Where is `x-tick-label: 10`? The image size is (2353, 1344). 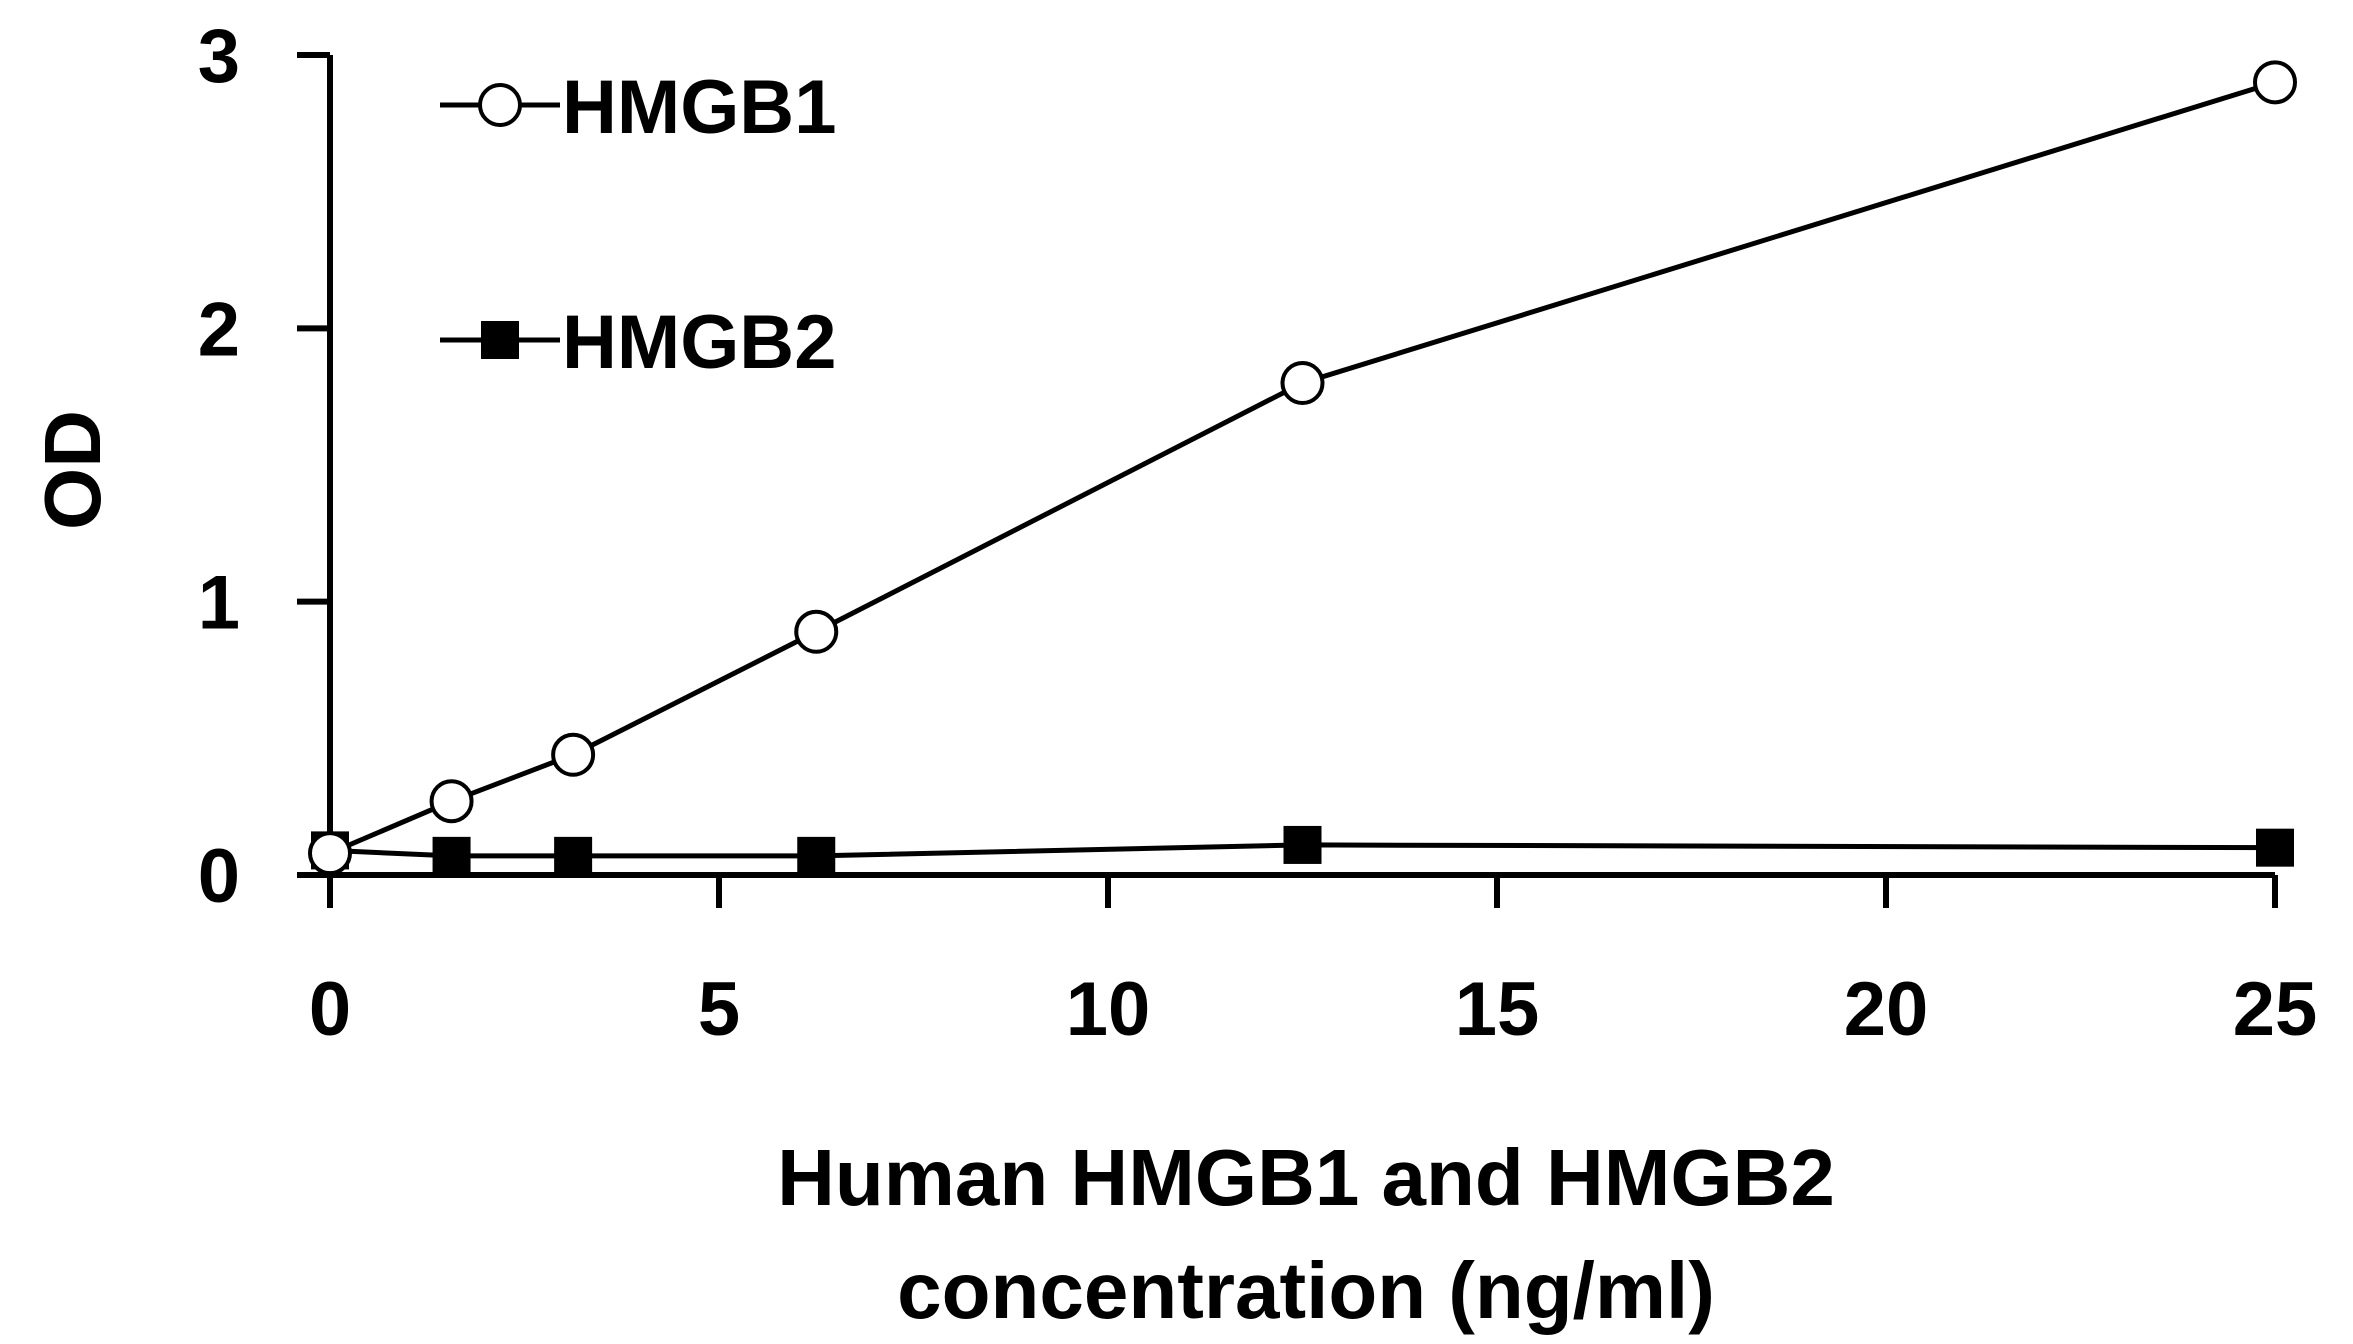 x-tick-label: 10 is located at coordinates (1108, 1009).